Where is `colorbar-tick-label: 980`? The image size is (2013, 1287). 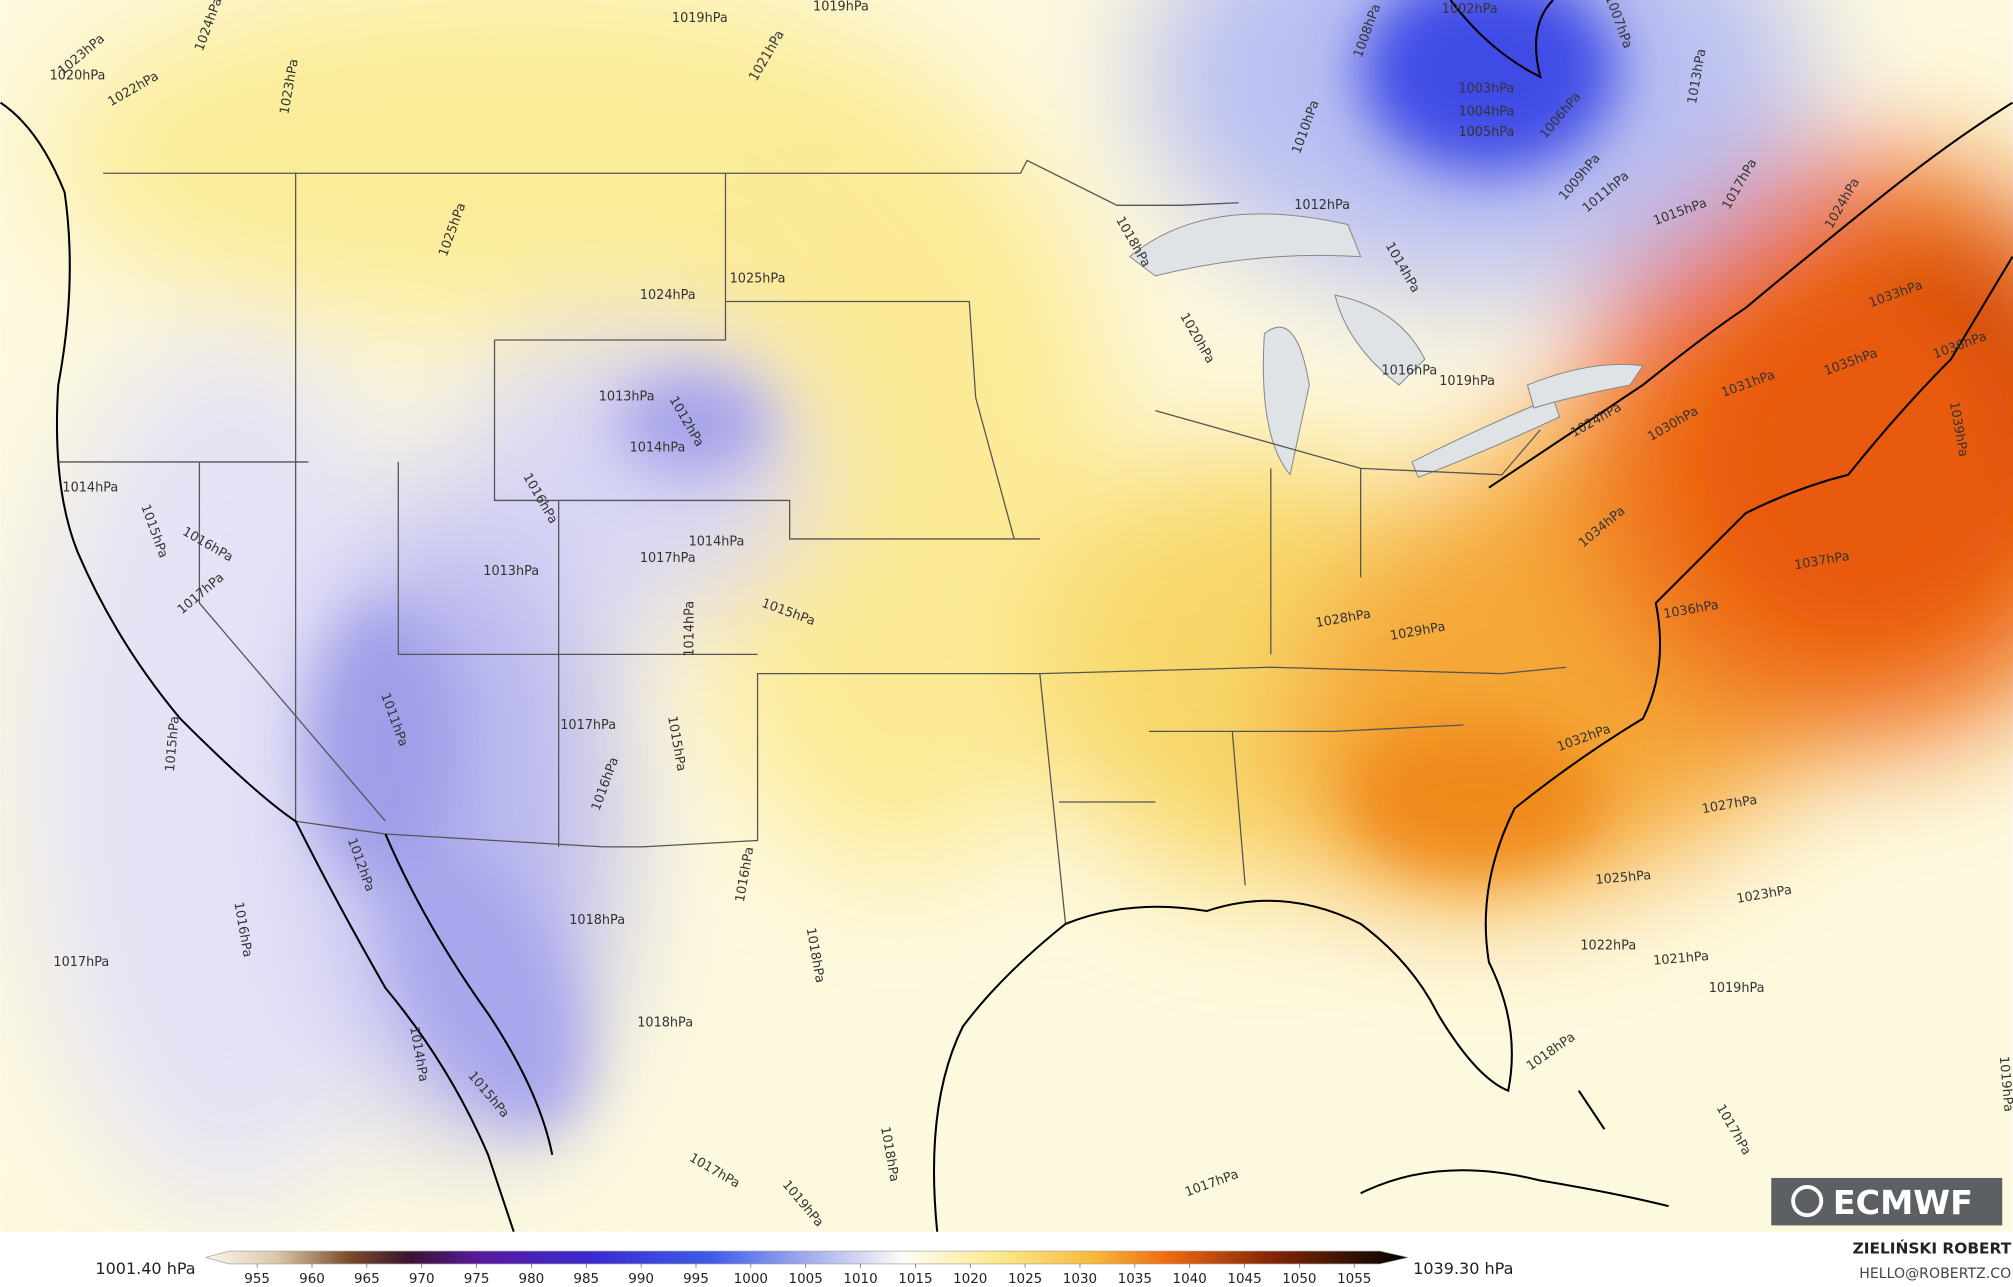
colorbar-tick-label: 980 is located at coordinates (532, 1279).